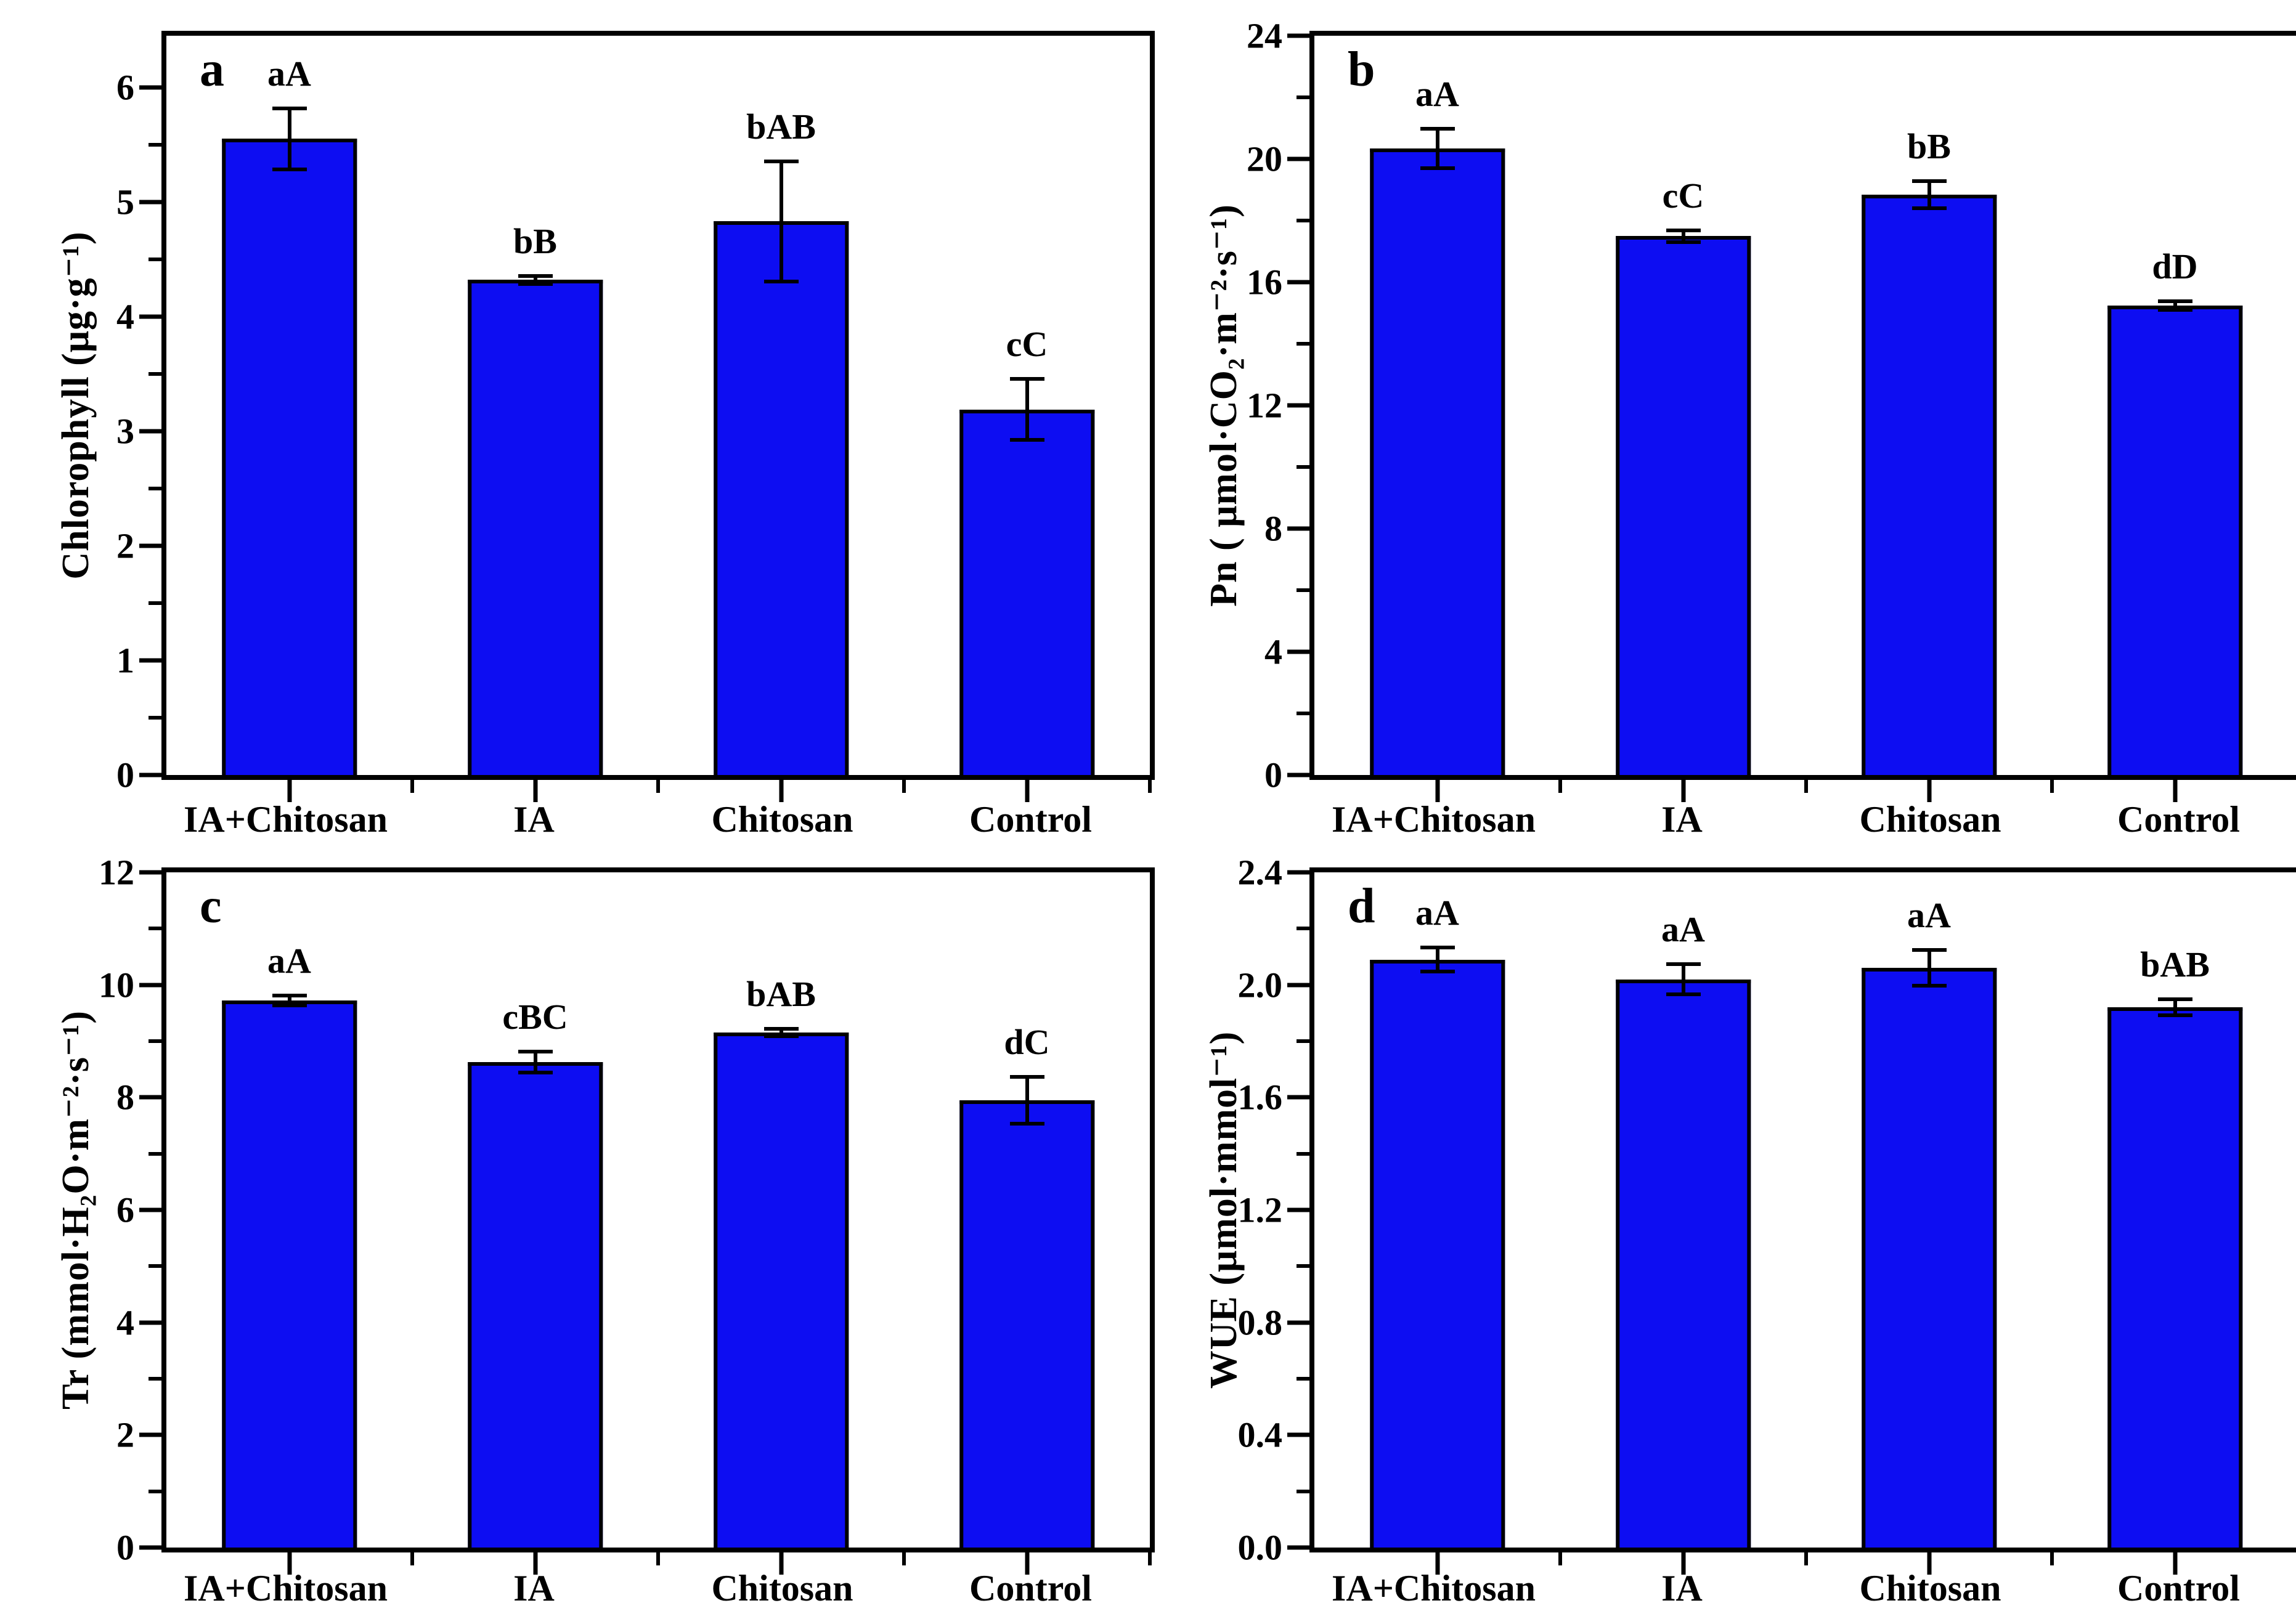 The height and width of the screenshot is (1619, 2296). I want to click on y-tick-label: 2.4, so click(1260, 872).